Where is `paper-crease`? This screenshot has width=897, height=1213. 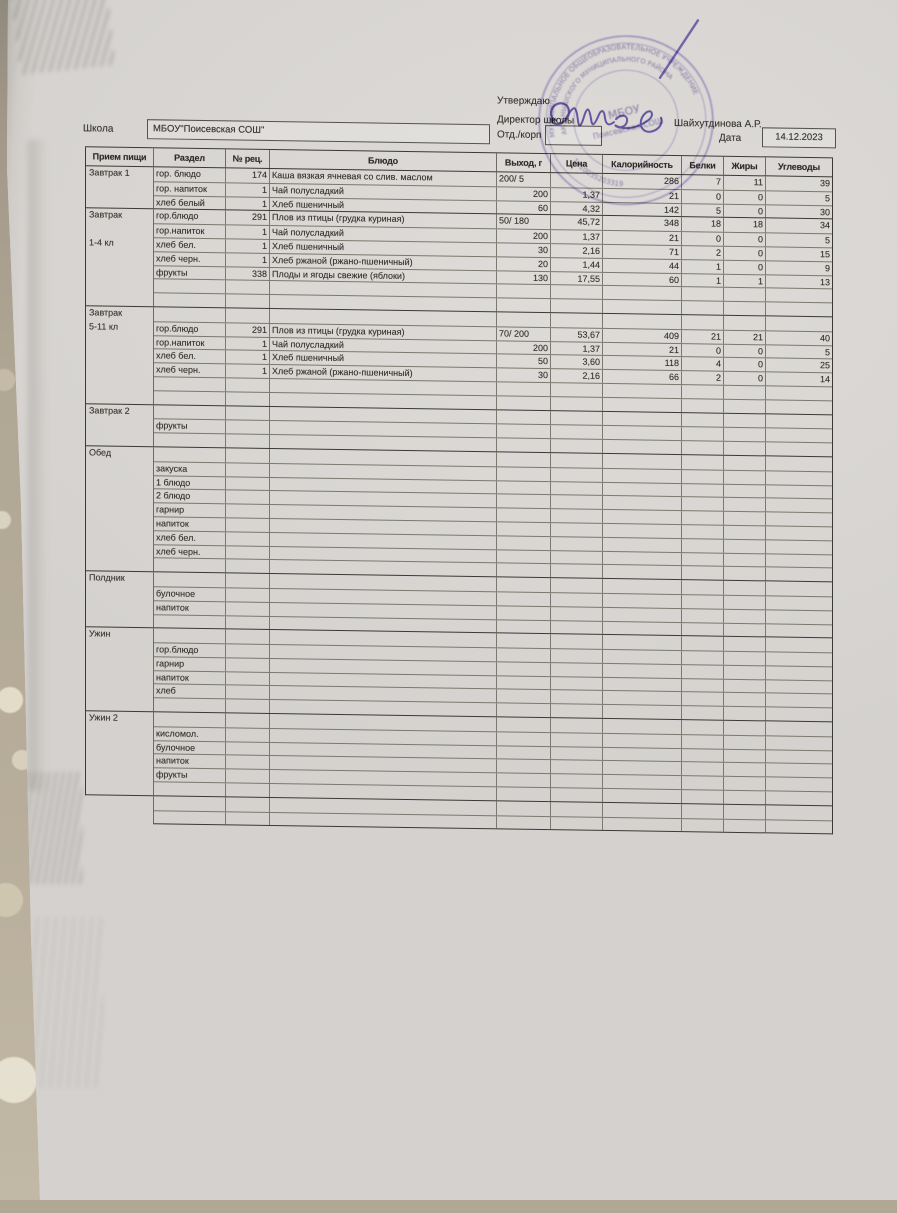
paper-crease is located at coordinates (42, 465).